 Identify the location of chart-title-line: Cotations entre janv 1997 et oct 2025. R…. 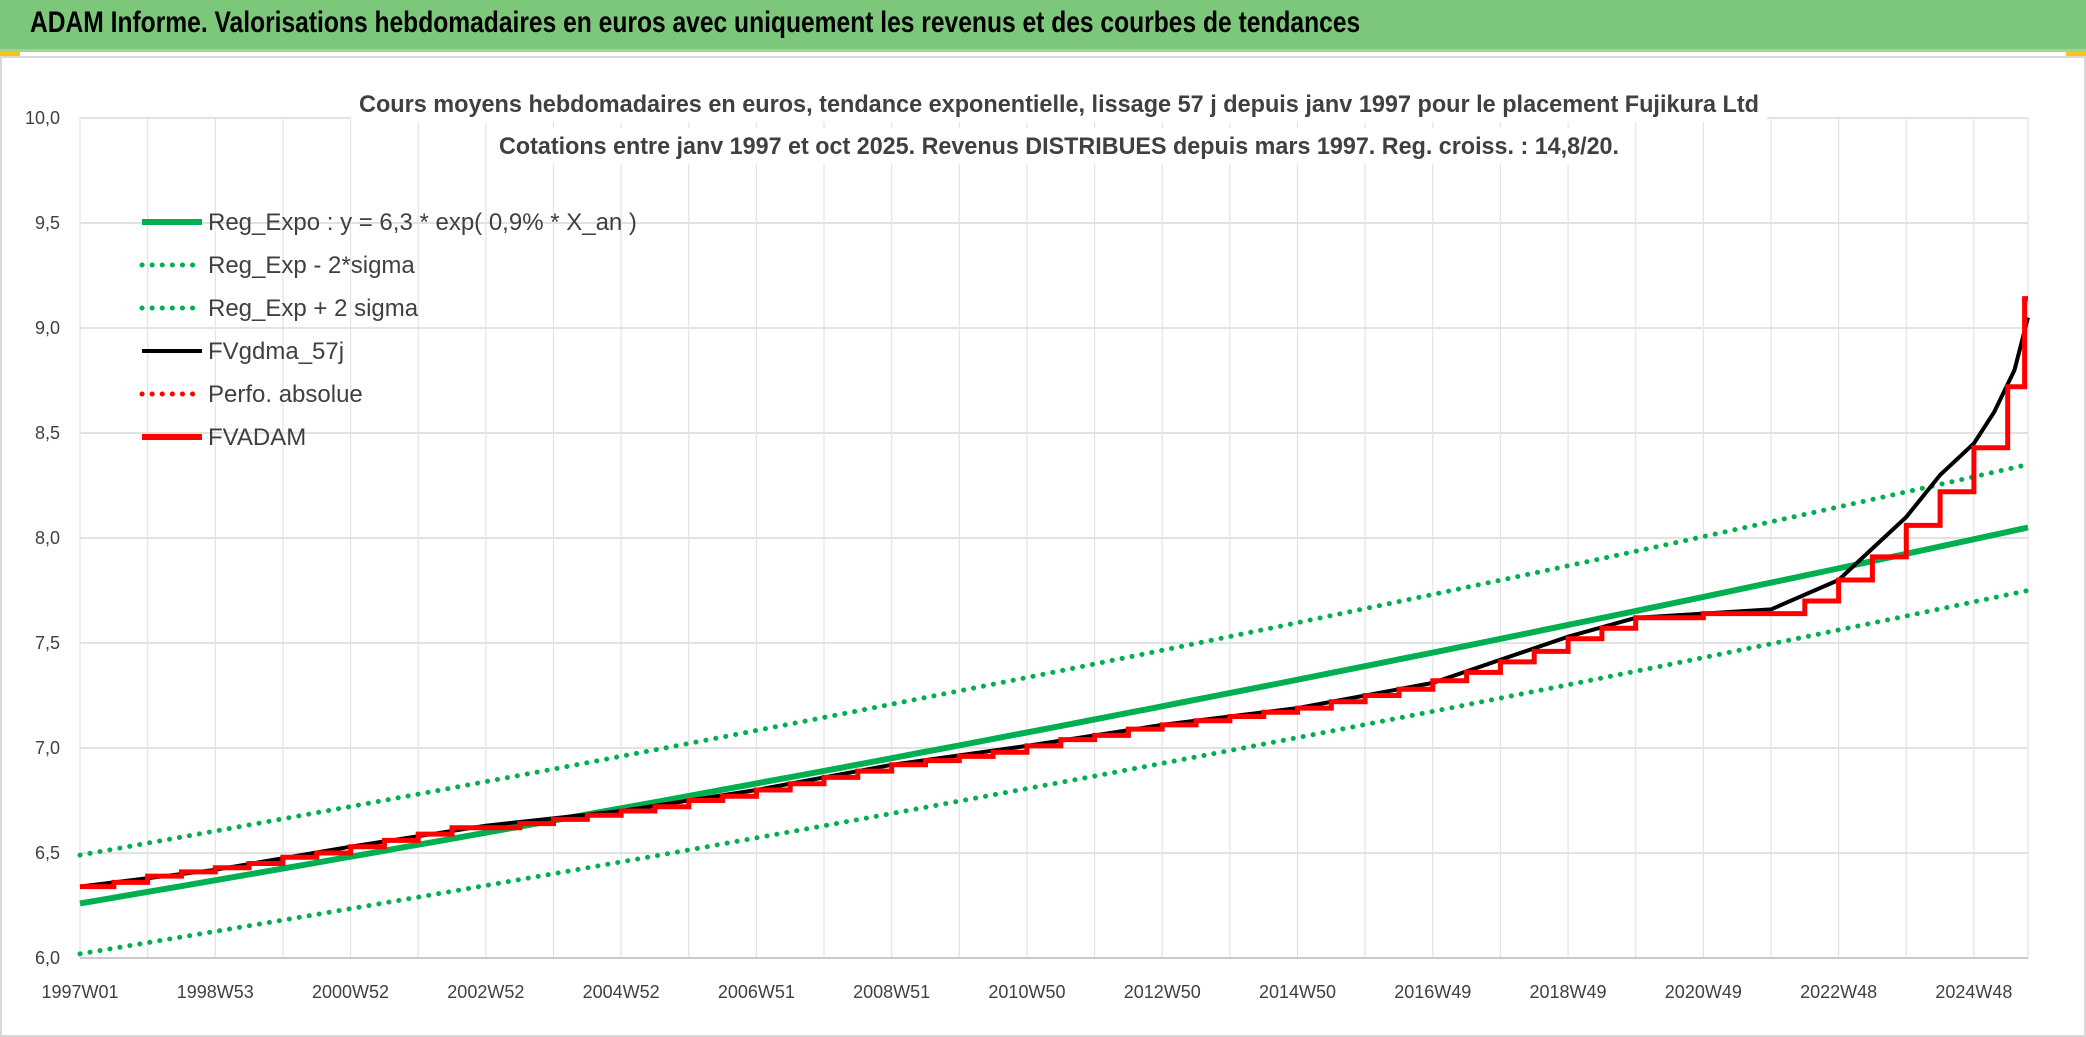
(1059, 146).